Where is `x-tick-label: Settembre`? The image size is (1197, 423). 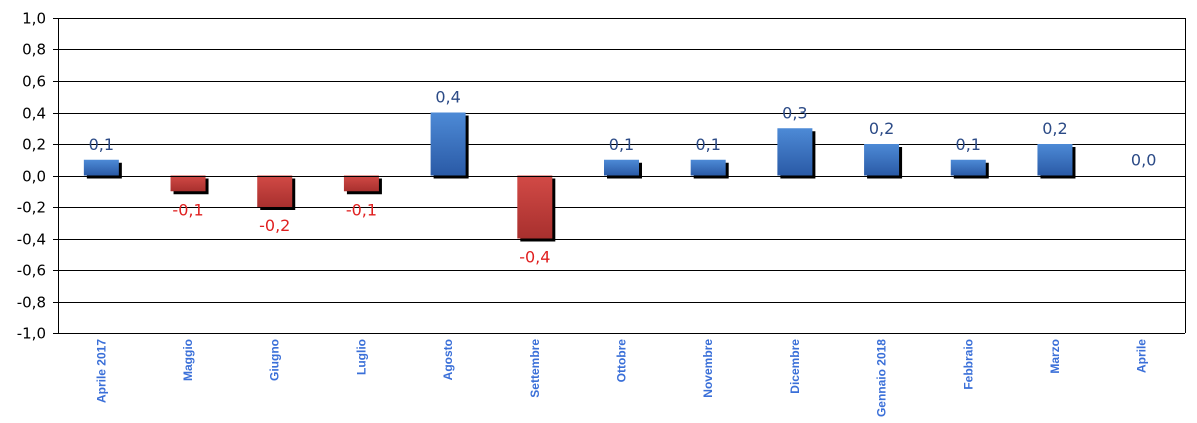
x-tick-label: Settembre is located at coordinates (535, 368).